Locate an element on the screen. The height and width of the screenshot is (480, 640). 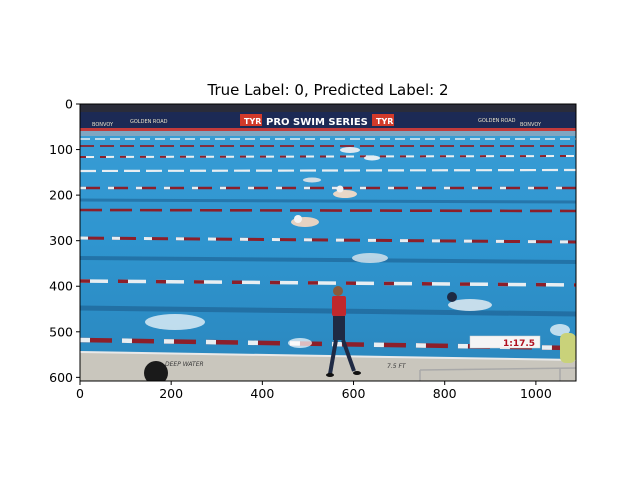
figure-title: True Label: 0, Predicted Label: 2 is located at coordinates (327, 90).